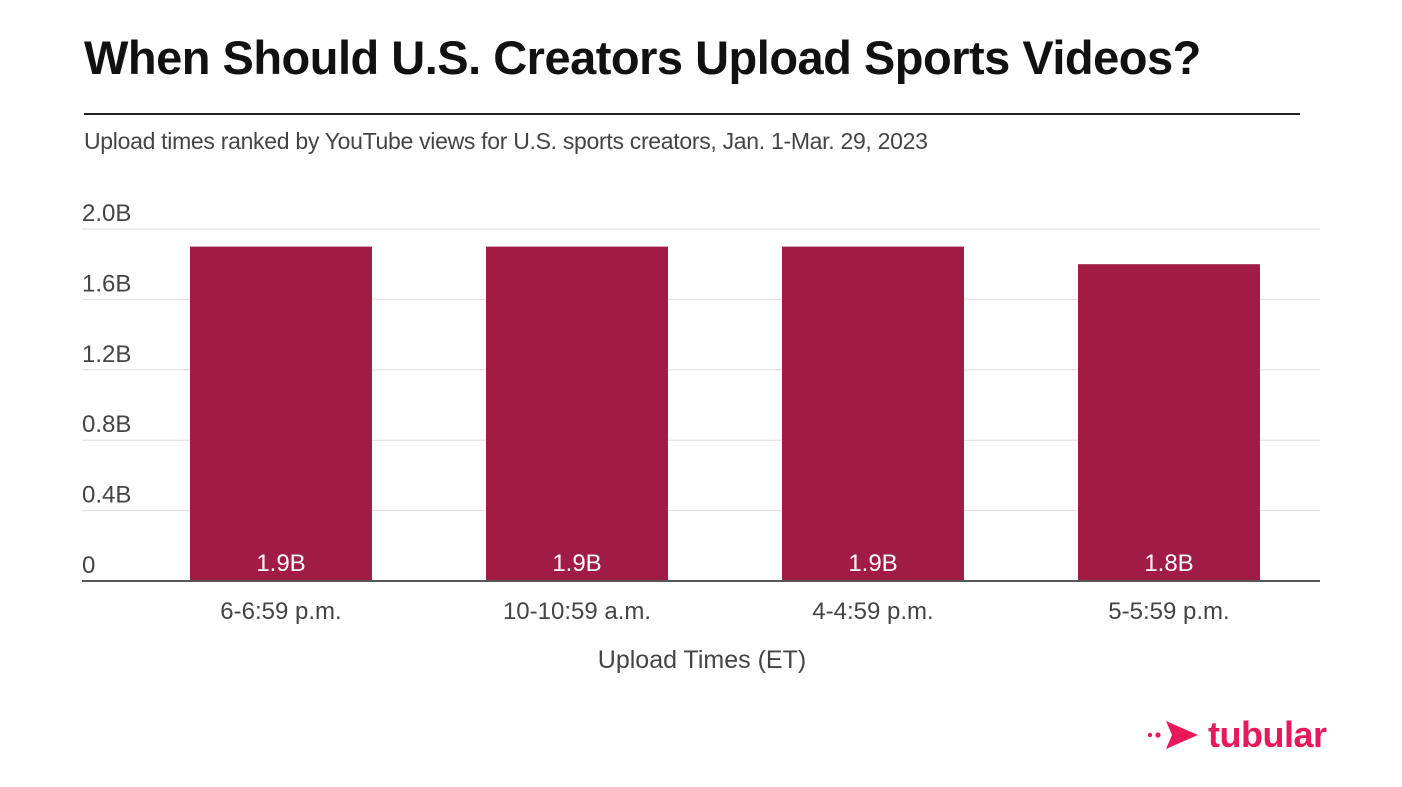 Image resolution: width=1402 pixels, height=787 pixels. I want to click on x-tick-label: 4-4:59 p.m., so click(872, 611).